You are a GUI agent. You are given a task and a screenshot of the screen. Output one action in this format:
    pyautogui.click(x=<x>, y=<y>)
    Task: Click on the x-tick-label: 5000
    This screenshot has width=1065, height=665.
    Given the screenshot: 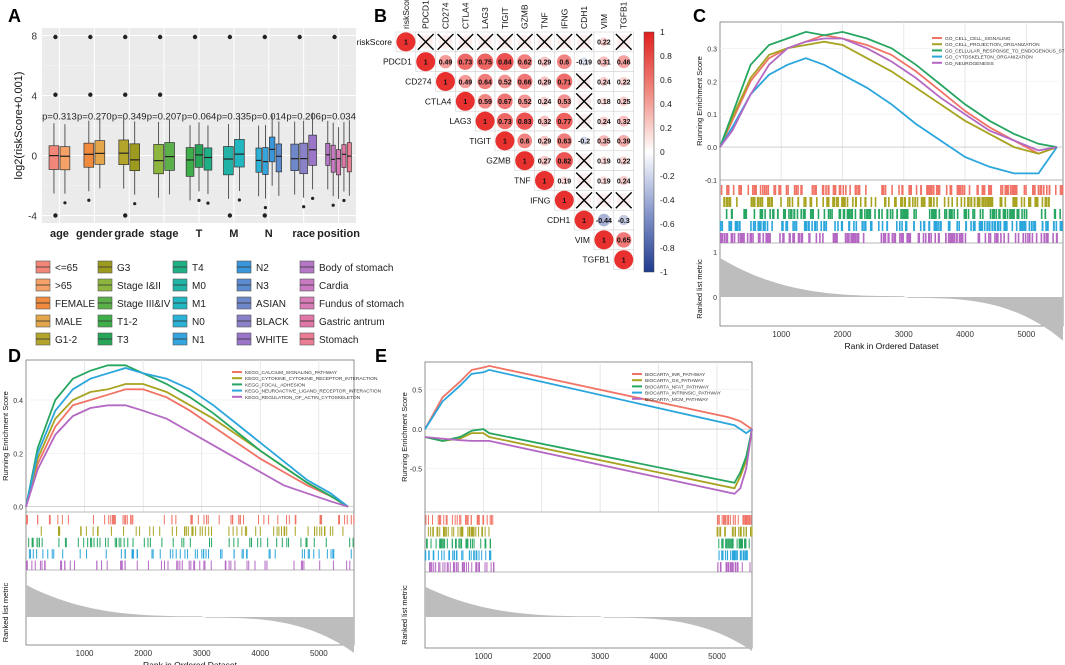 What is the action you would take?
    pyautogui.click(x=1026, y=334)
    